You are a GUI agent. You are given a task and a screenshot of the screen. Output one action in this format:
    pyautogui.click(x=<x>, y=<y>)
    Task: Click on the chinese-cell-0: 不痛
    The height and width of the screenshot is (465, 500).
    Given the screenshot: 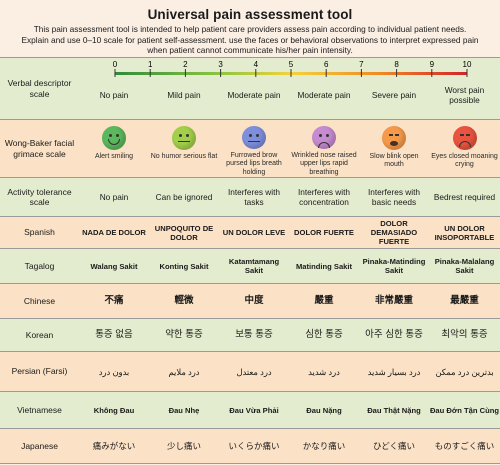 What is the action you would take?
    pyautogui.click(x=114, y=300)
    